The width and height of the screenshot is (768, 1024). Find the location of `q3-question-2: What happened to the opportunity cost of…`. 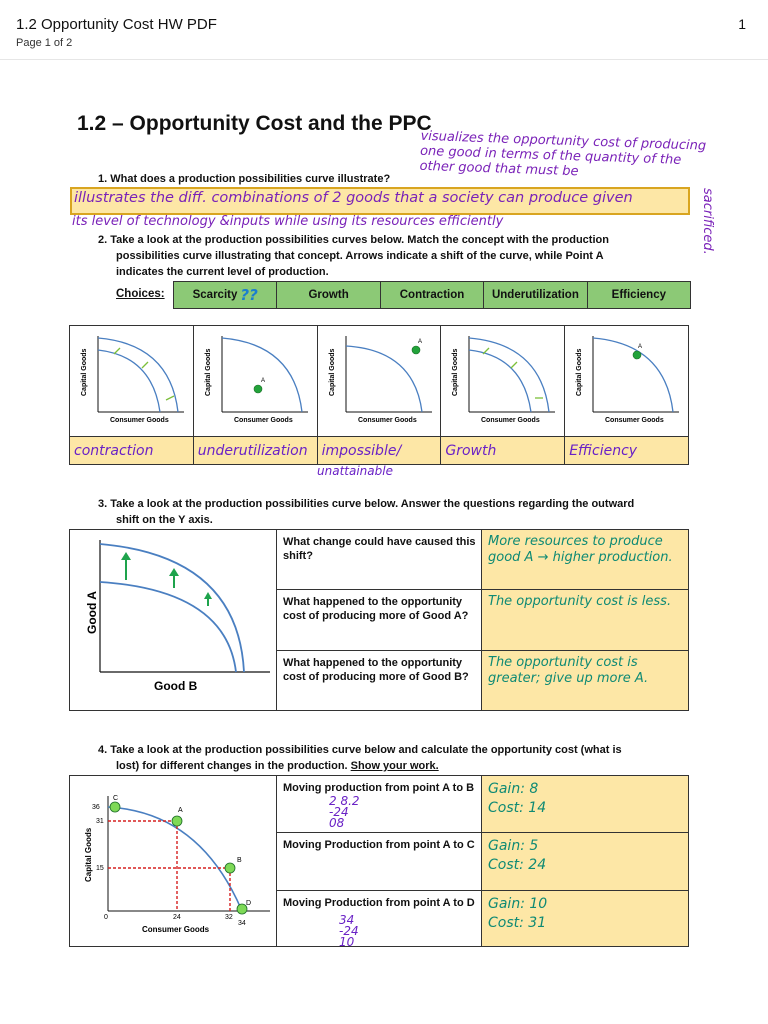

q3-question-2: What happened to the opportunity cost of… is located at coordinates (379, 620).